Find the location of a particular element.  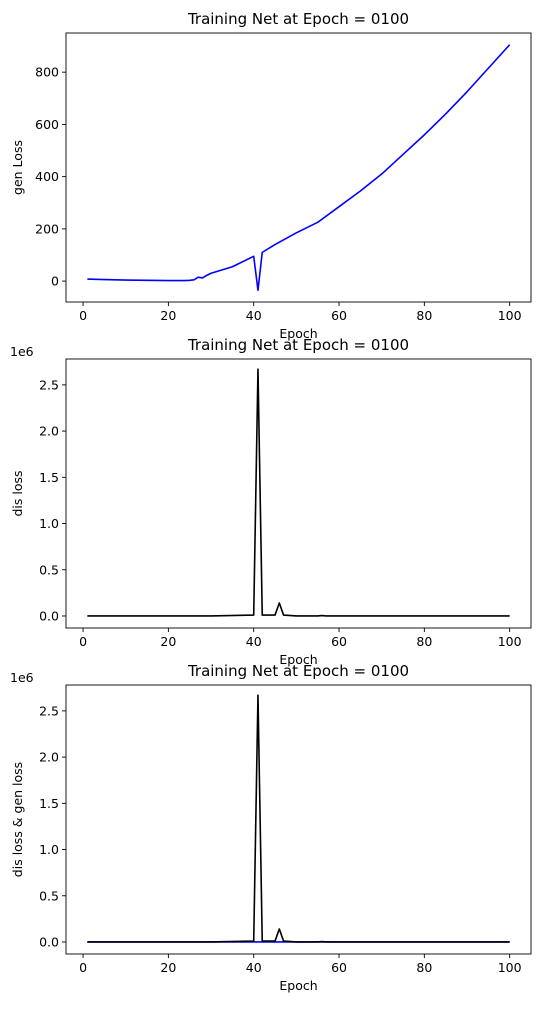

y-tick-label: 800 is located at coordinates (47, 72).